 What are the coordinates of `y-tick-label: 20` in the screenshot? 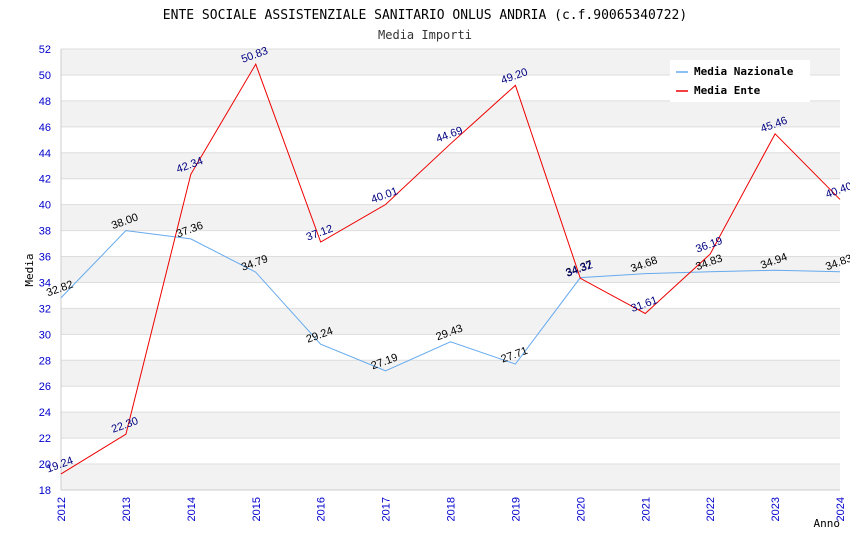 It's located at (45, 465).